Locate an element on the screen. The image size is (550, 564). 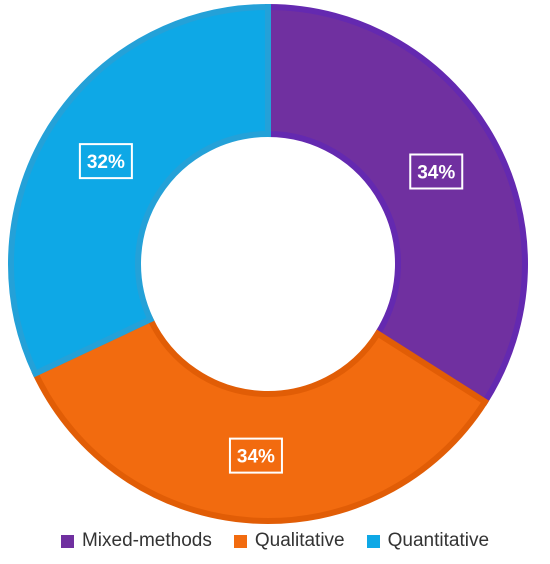
data-label-mixed-methods: 34% is located at coordinates (436, 171).